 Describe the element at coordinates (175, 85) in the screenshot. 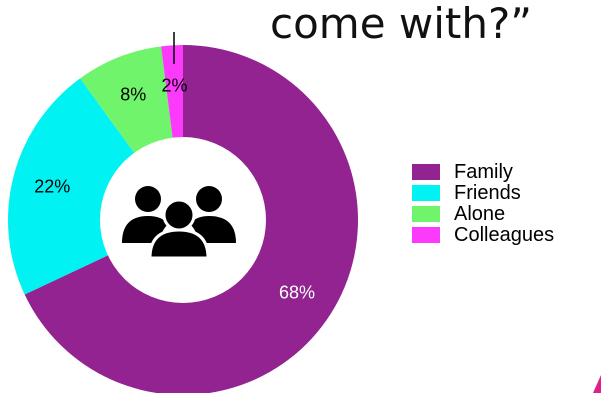

I see `data-label-colleagues: 2%` at that location.